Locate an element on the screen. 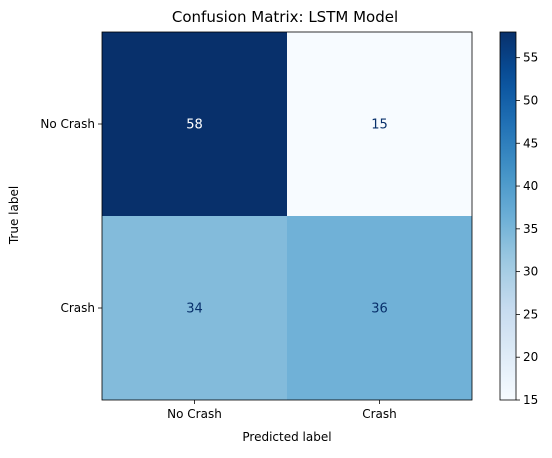  y-axis-label: True label is located at coordinates (14, 215).